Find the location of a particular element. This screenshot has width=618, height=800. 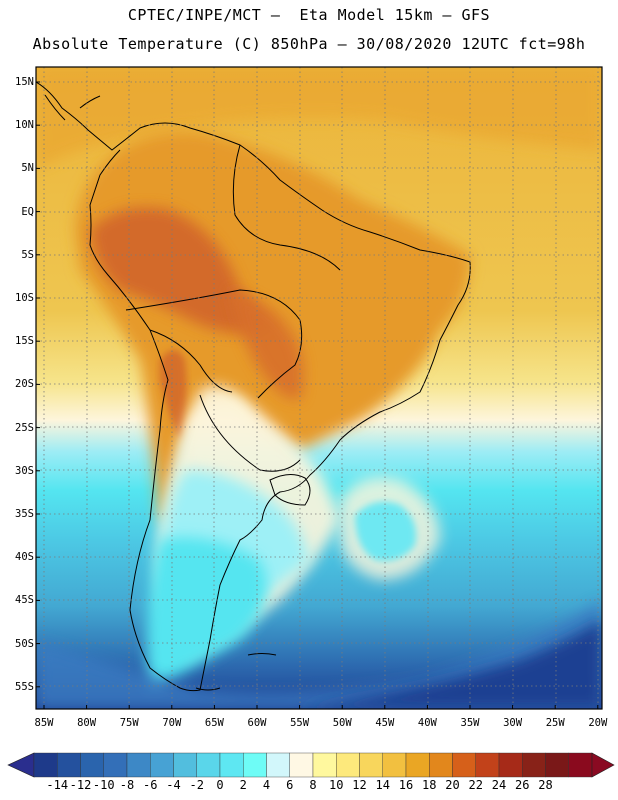

colorbar-label: -6 is located at coordinates (150, 785).